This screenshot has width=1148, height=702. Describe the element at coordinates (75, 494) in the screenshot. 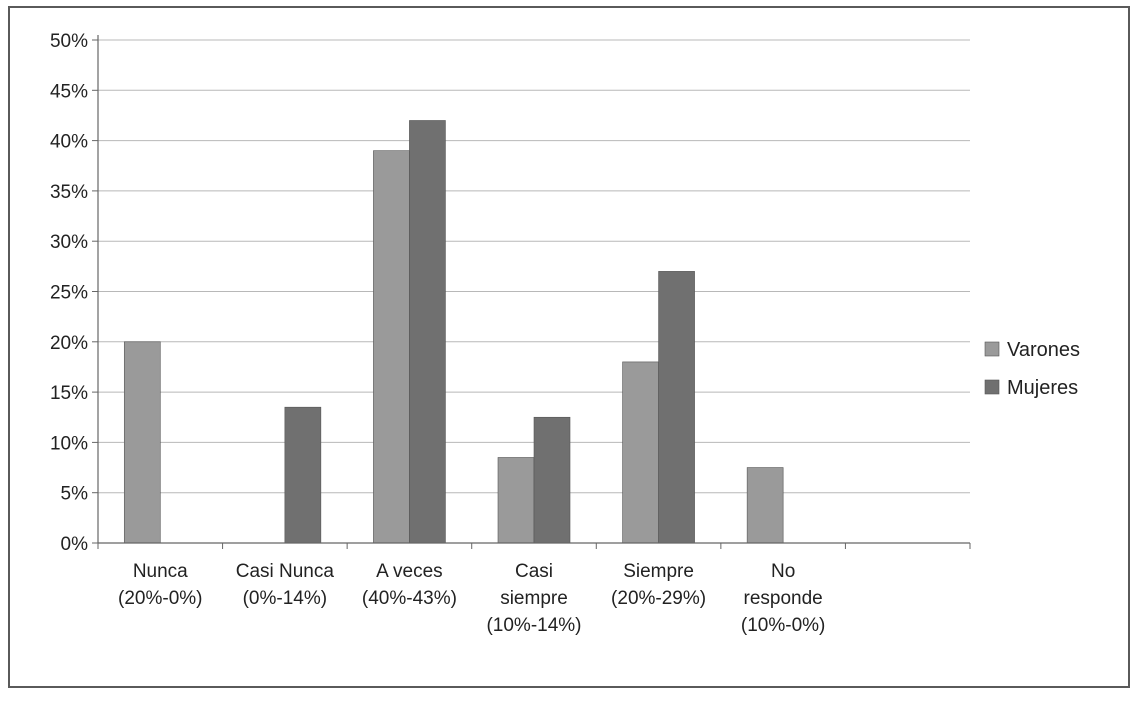

I see `y-tick-label: 5%` at that location.